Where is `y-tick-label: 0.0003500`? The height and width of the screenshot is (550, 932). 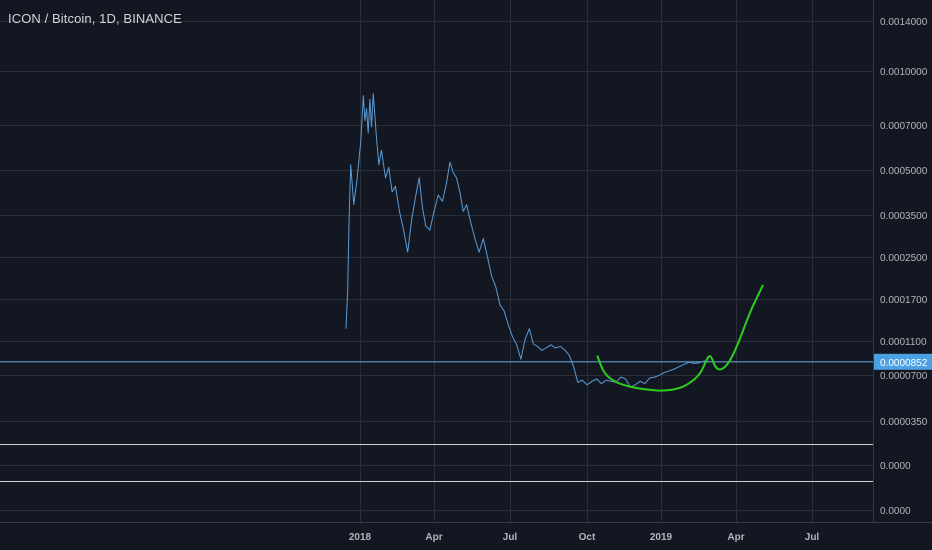 y-tick-label: 0.0003500 is located at coordinates (904, 216).